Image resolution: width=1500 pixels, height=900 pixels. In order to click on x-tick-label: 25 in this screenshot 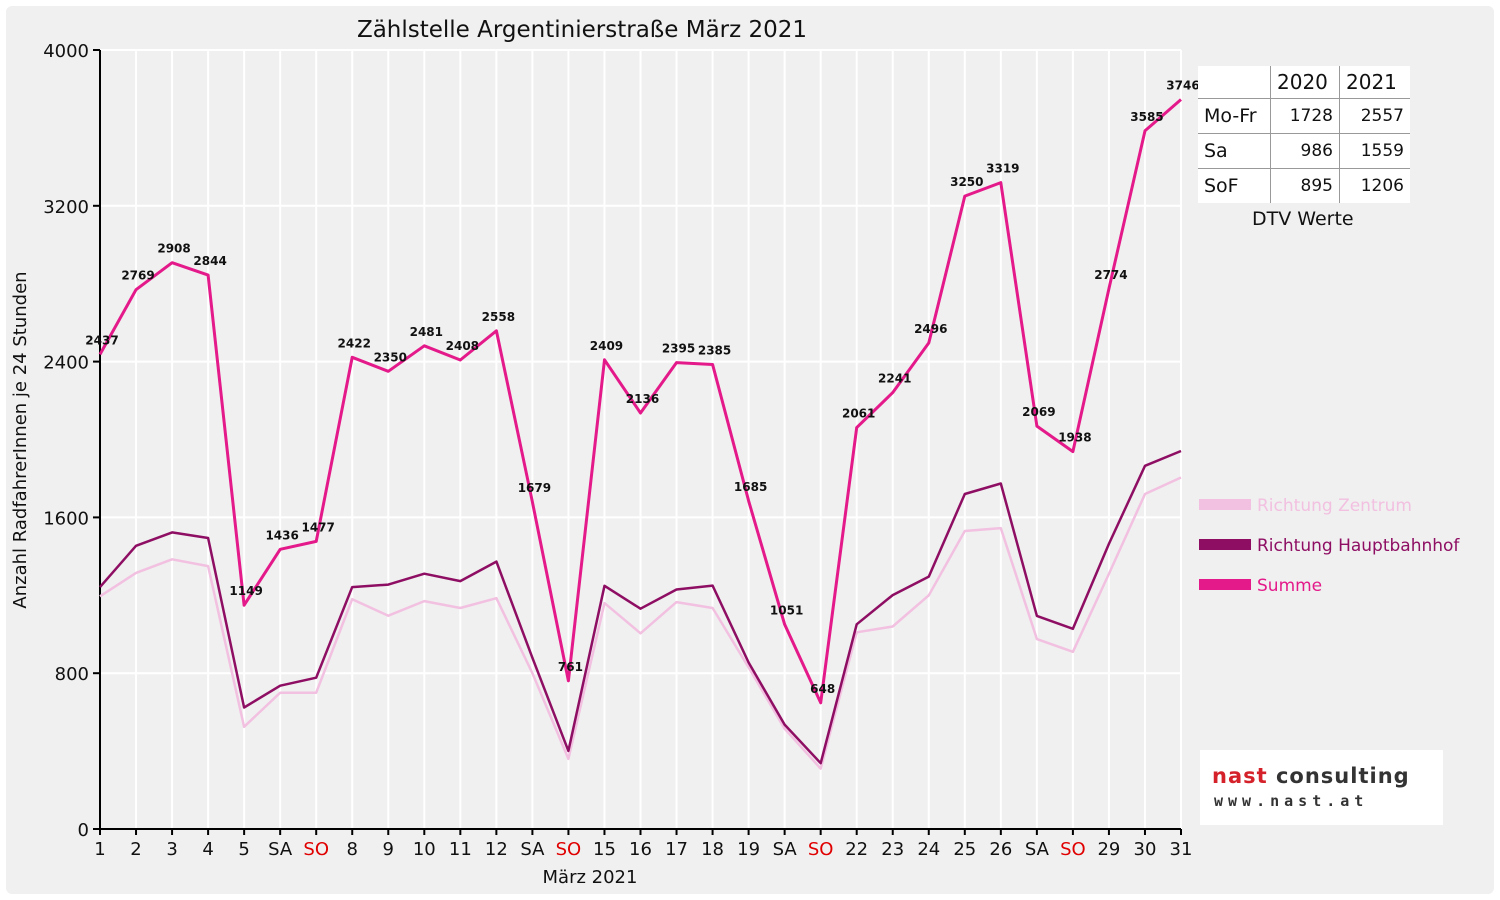, I will do `click(964, 849)`.